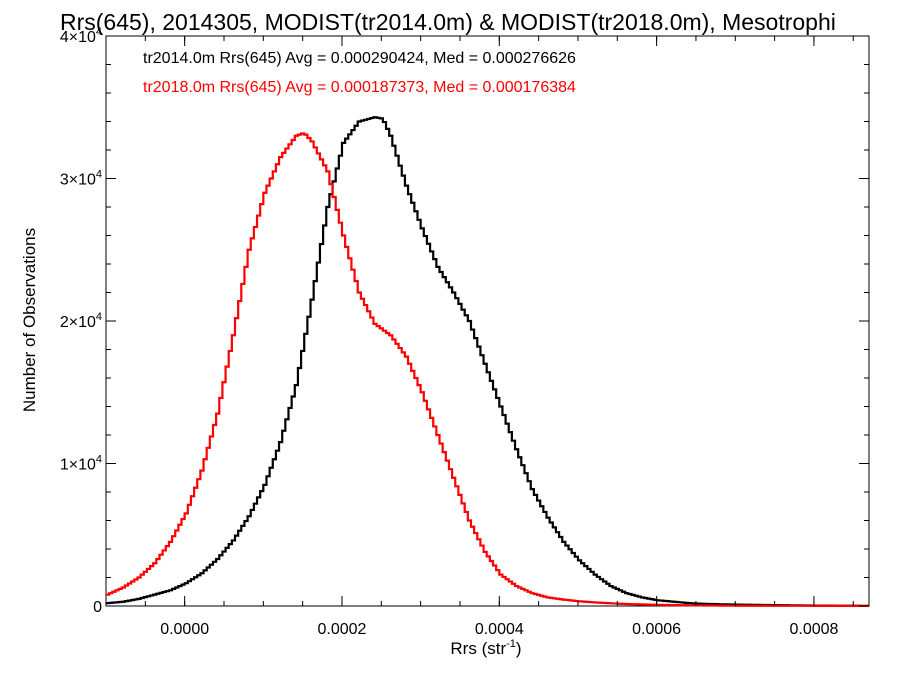 Image resolution: width=900 pixels, height=675 pixels. What do you see at coordinates (478, 648) in the screenshot?
I see `x-axis-label-main: Rrs (str` at bounding box center [478, 648].